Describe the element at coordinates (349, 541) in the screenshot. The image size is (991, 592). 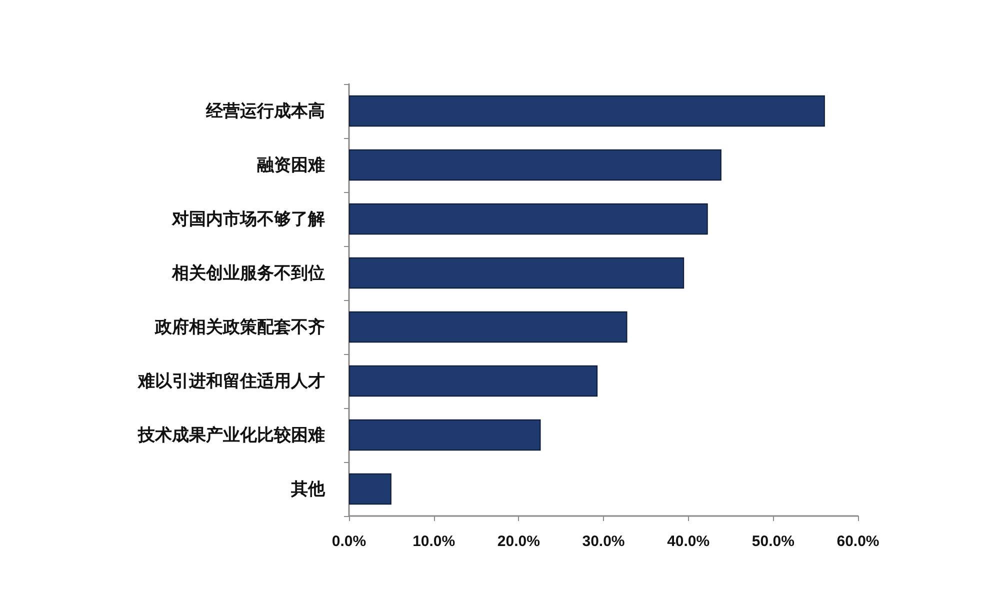
I see `x-tick-label: 0.0%` at that location.